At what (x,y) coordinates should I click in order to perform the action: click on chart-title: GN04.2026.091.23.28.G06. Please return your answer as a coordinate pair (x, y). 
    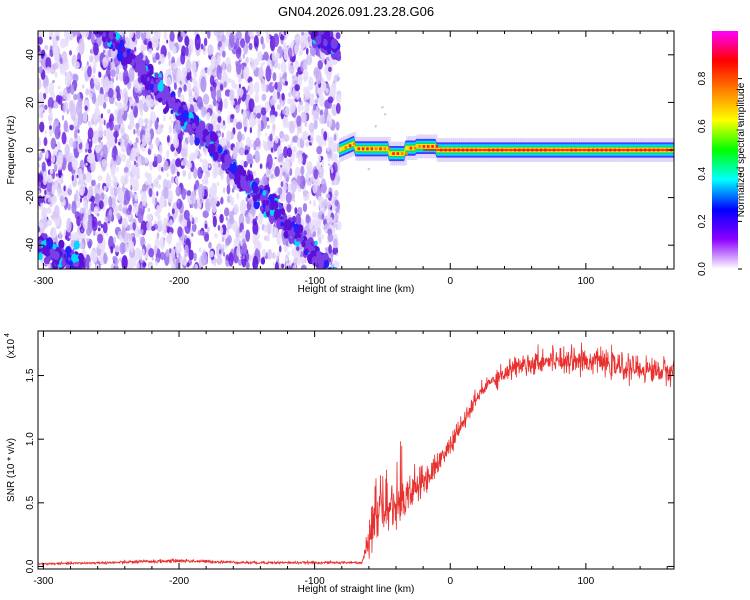
    Looking at the image, I should click on (356, 11).